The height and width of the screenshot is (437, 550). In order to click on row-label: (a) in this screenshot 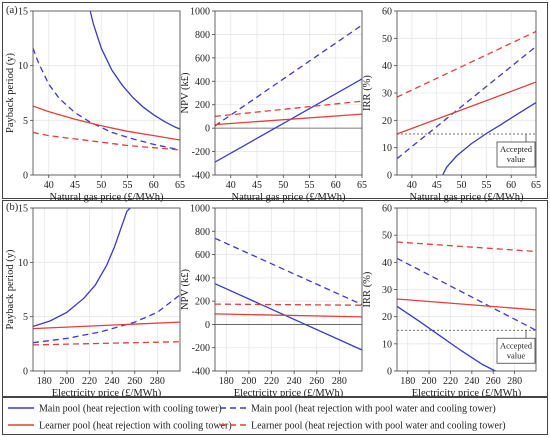, I will do `click(12, 10)`.